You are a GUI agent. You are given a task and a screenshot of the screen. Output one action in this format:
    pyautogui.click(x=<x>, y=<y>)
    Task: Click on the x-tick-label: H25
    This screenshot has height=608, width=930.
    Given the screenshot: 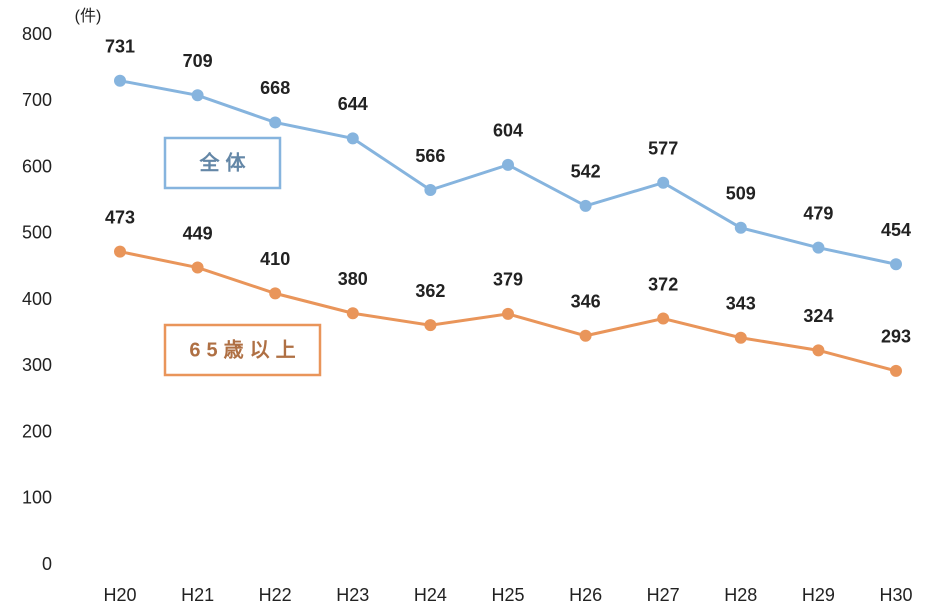 What is the action you would take?
    pyautogui.click(x=507, y=595)
    